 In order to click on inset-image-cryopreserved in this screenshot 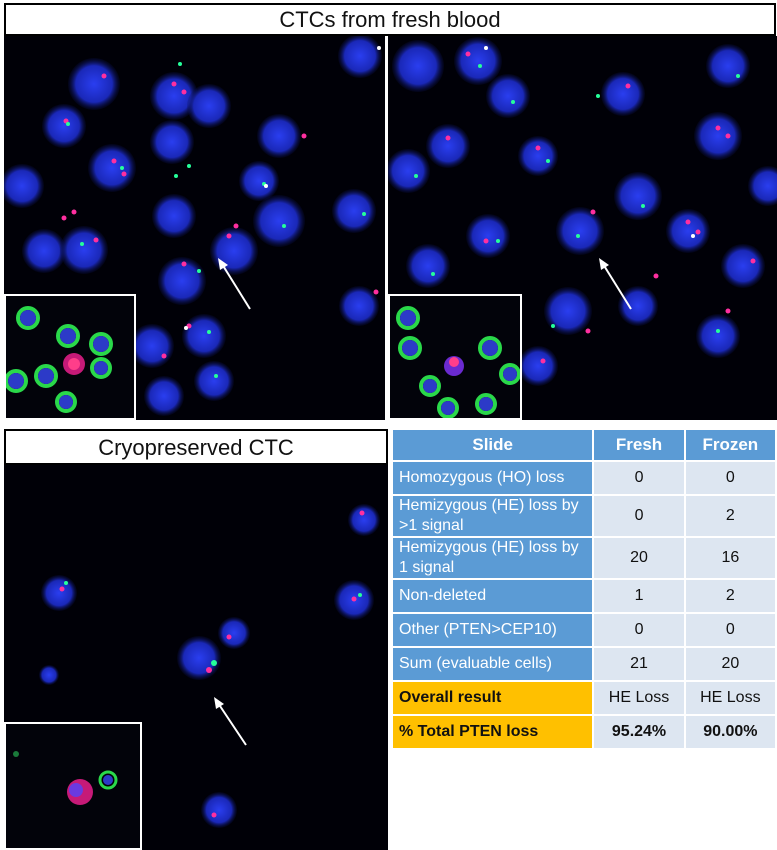, I will do `click(73, 786)`.